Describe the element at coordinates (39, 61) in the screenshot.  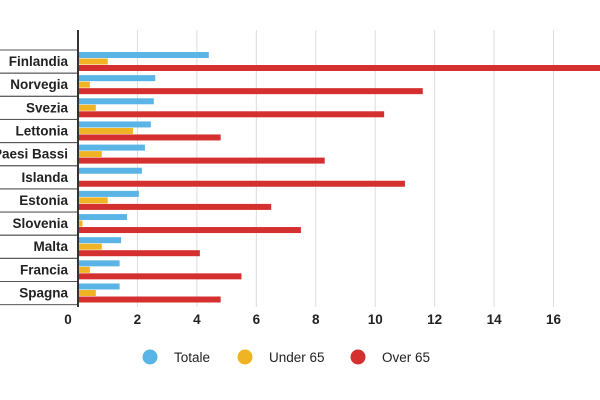
I see `category-label: Finlandia` at that location.